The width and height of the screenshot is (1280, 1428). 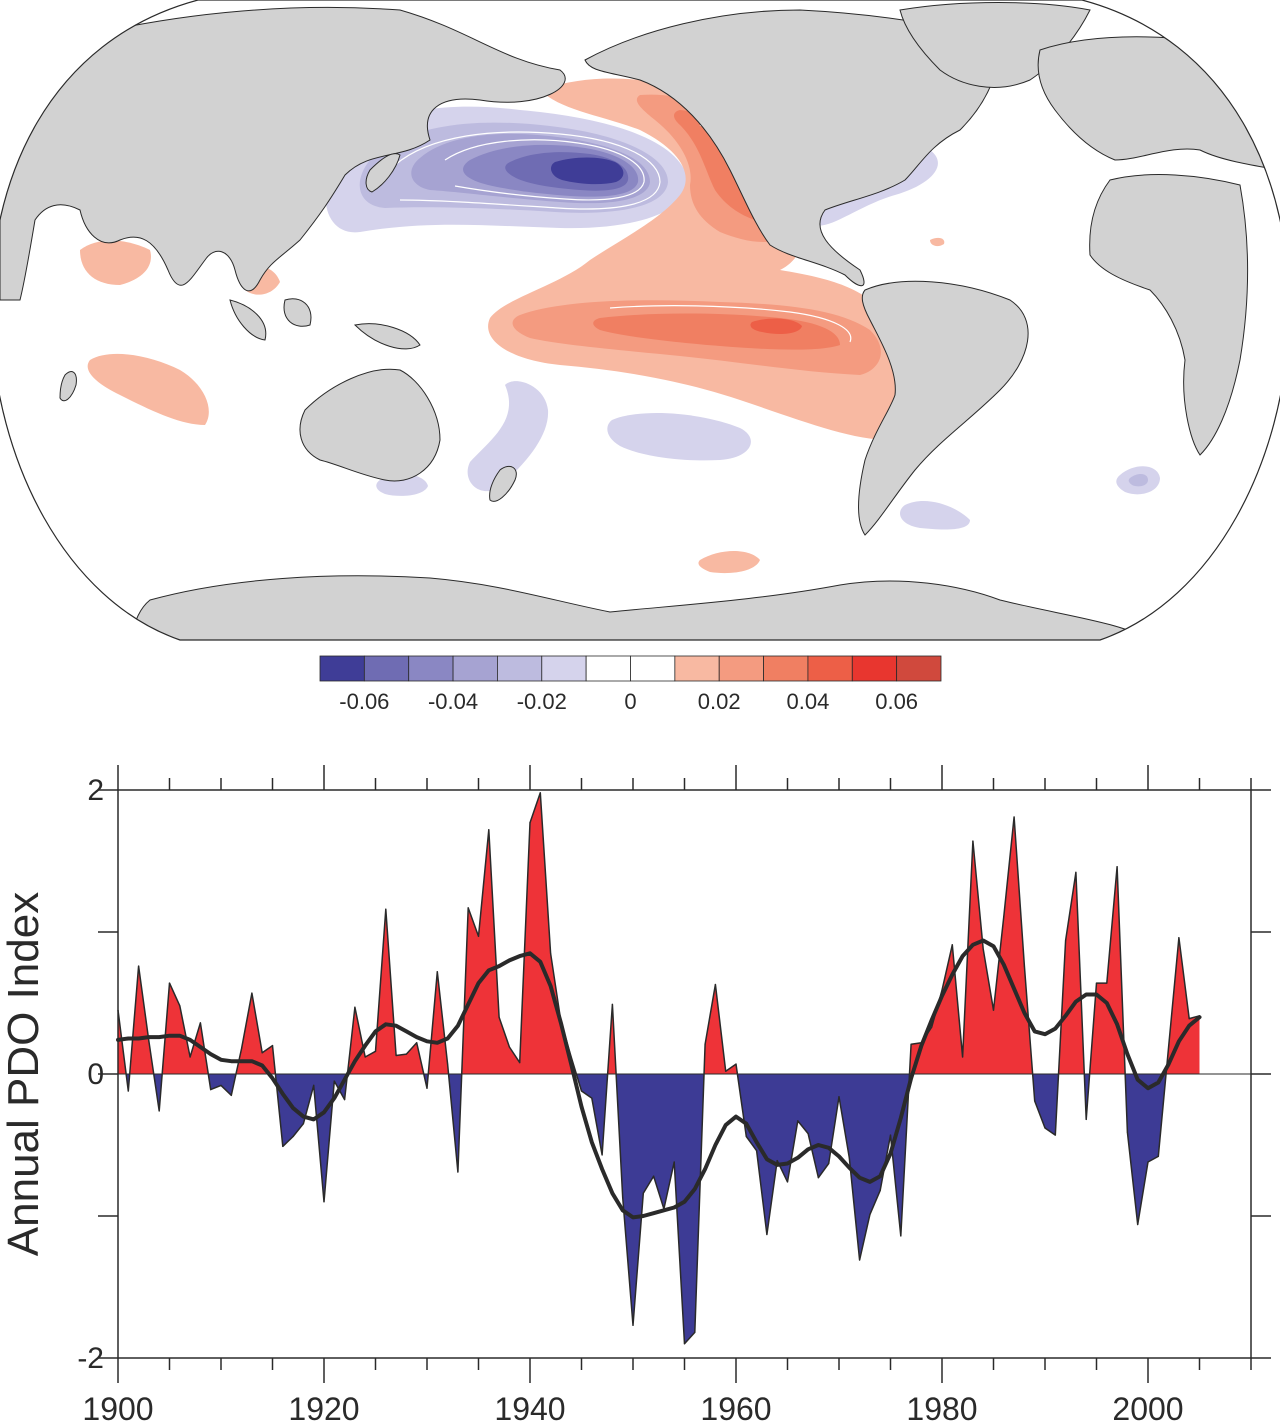 What do you see at coordinates (943, 408) in the screenshot?
I see `south-america` at bounding box center [943, 408].